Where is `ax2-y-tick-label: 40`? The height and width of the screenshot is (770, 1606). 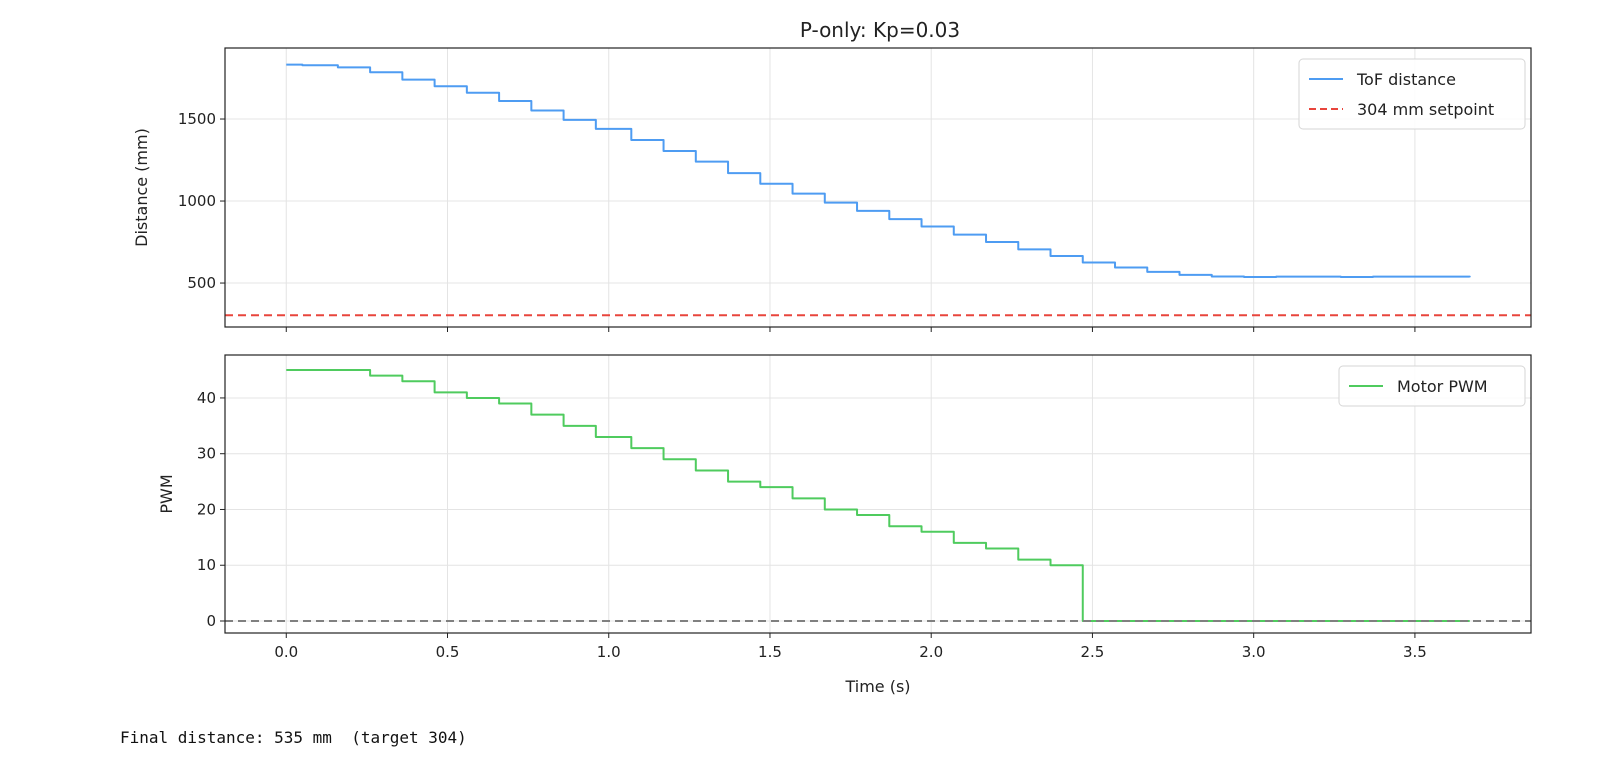
ax2-y-tick-label: 40 is located at coordinates (206, 398).